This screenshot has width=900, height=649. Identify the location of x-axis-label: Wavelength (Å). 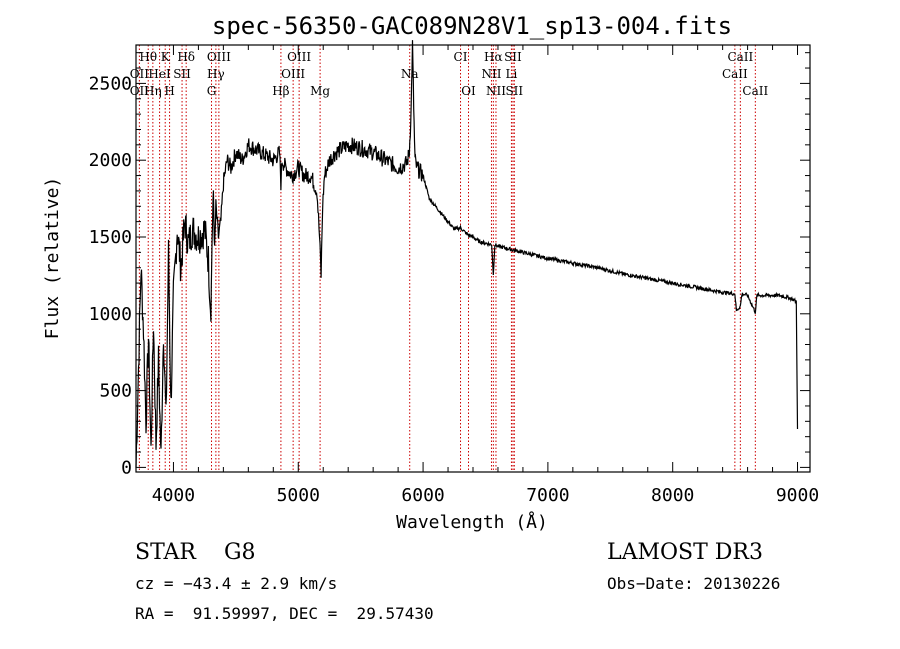
(472, 522).